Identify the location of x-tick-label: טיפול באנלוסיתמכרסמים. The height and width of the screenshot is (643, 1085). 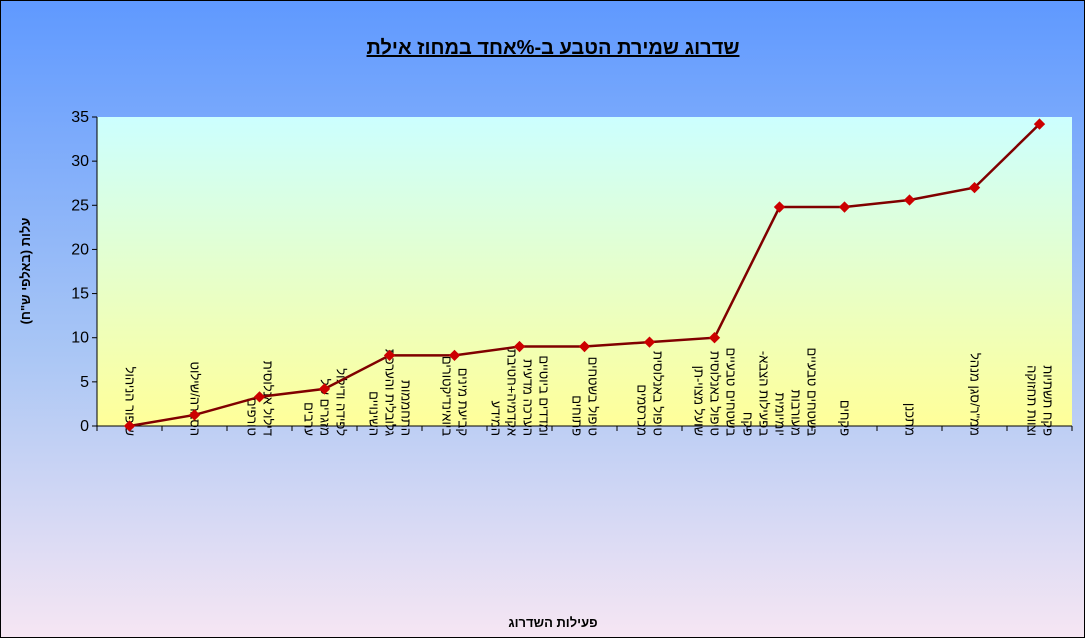
(650, 393).